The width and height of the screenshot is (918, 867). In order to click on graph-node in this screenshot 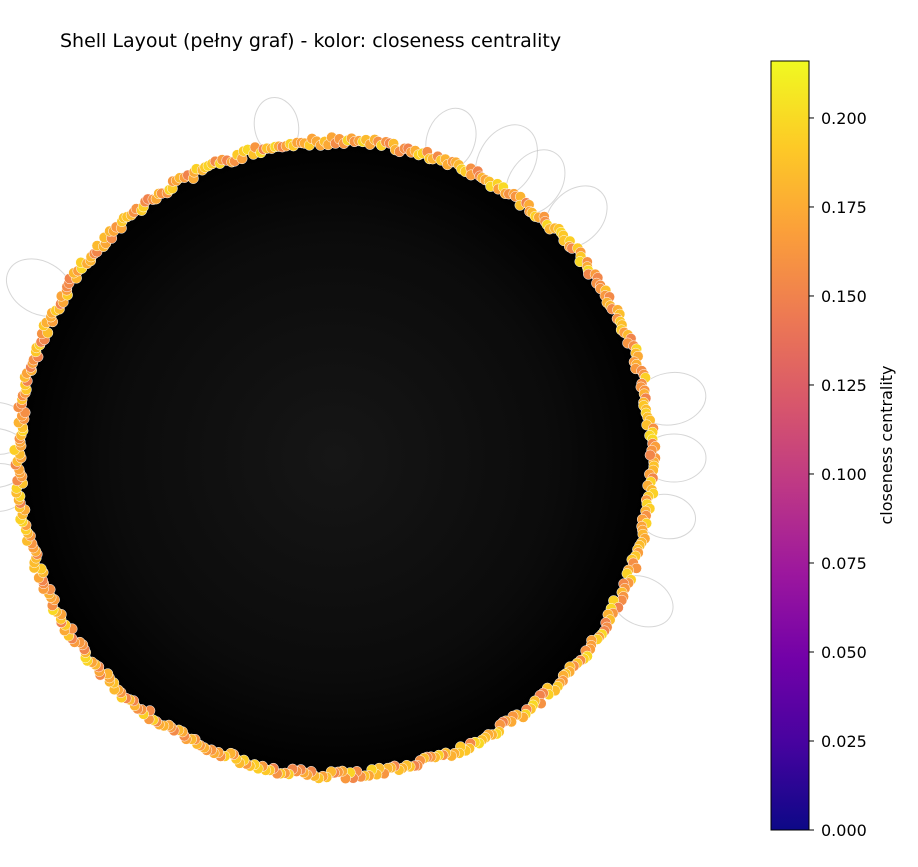, I will do `click(650, 455)`.